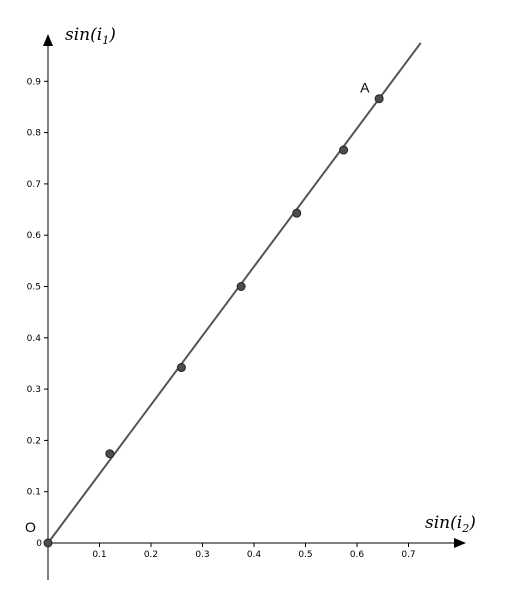  I want to click on y-axis-title: sin(i1), so click(90, 36).